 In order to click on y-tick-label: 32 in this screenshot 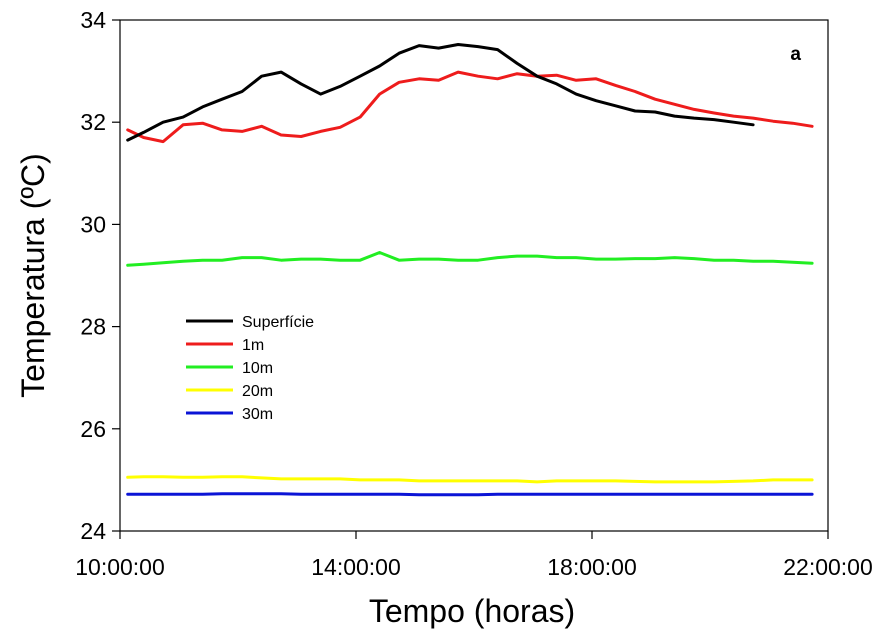, I will do `click(93, 122)`.